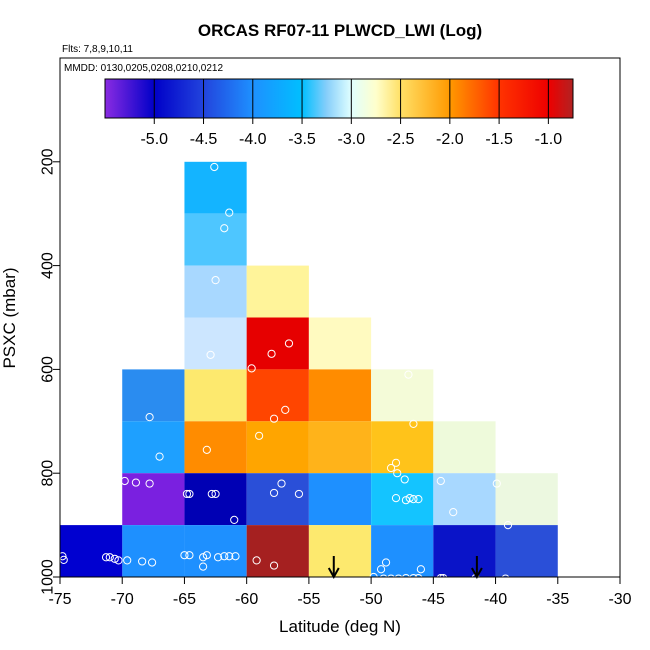 This screenshot has width=650, height=650. Describe the element at coordinates (339, 98) in the screenshot. I see `colorbar-gradient` at that location.